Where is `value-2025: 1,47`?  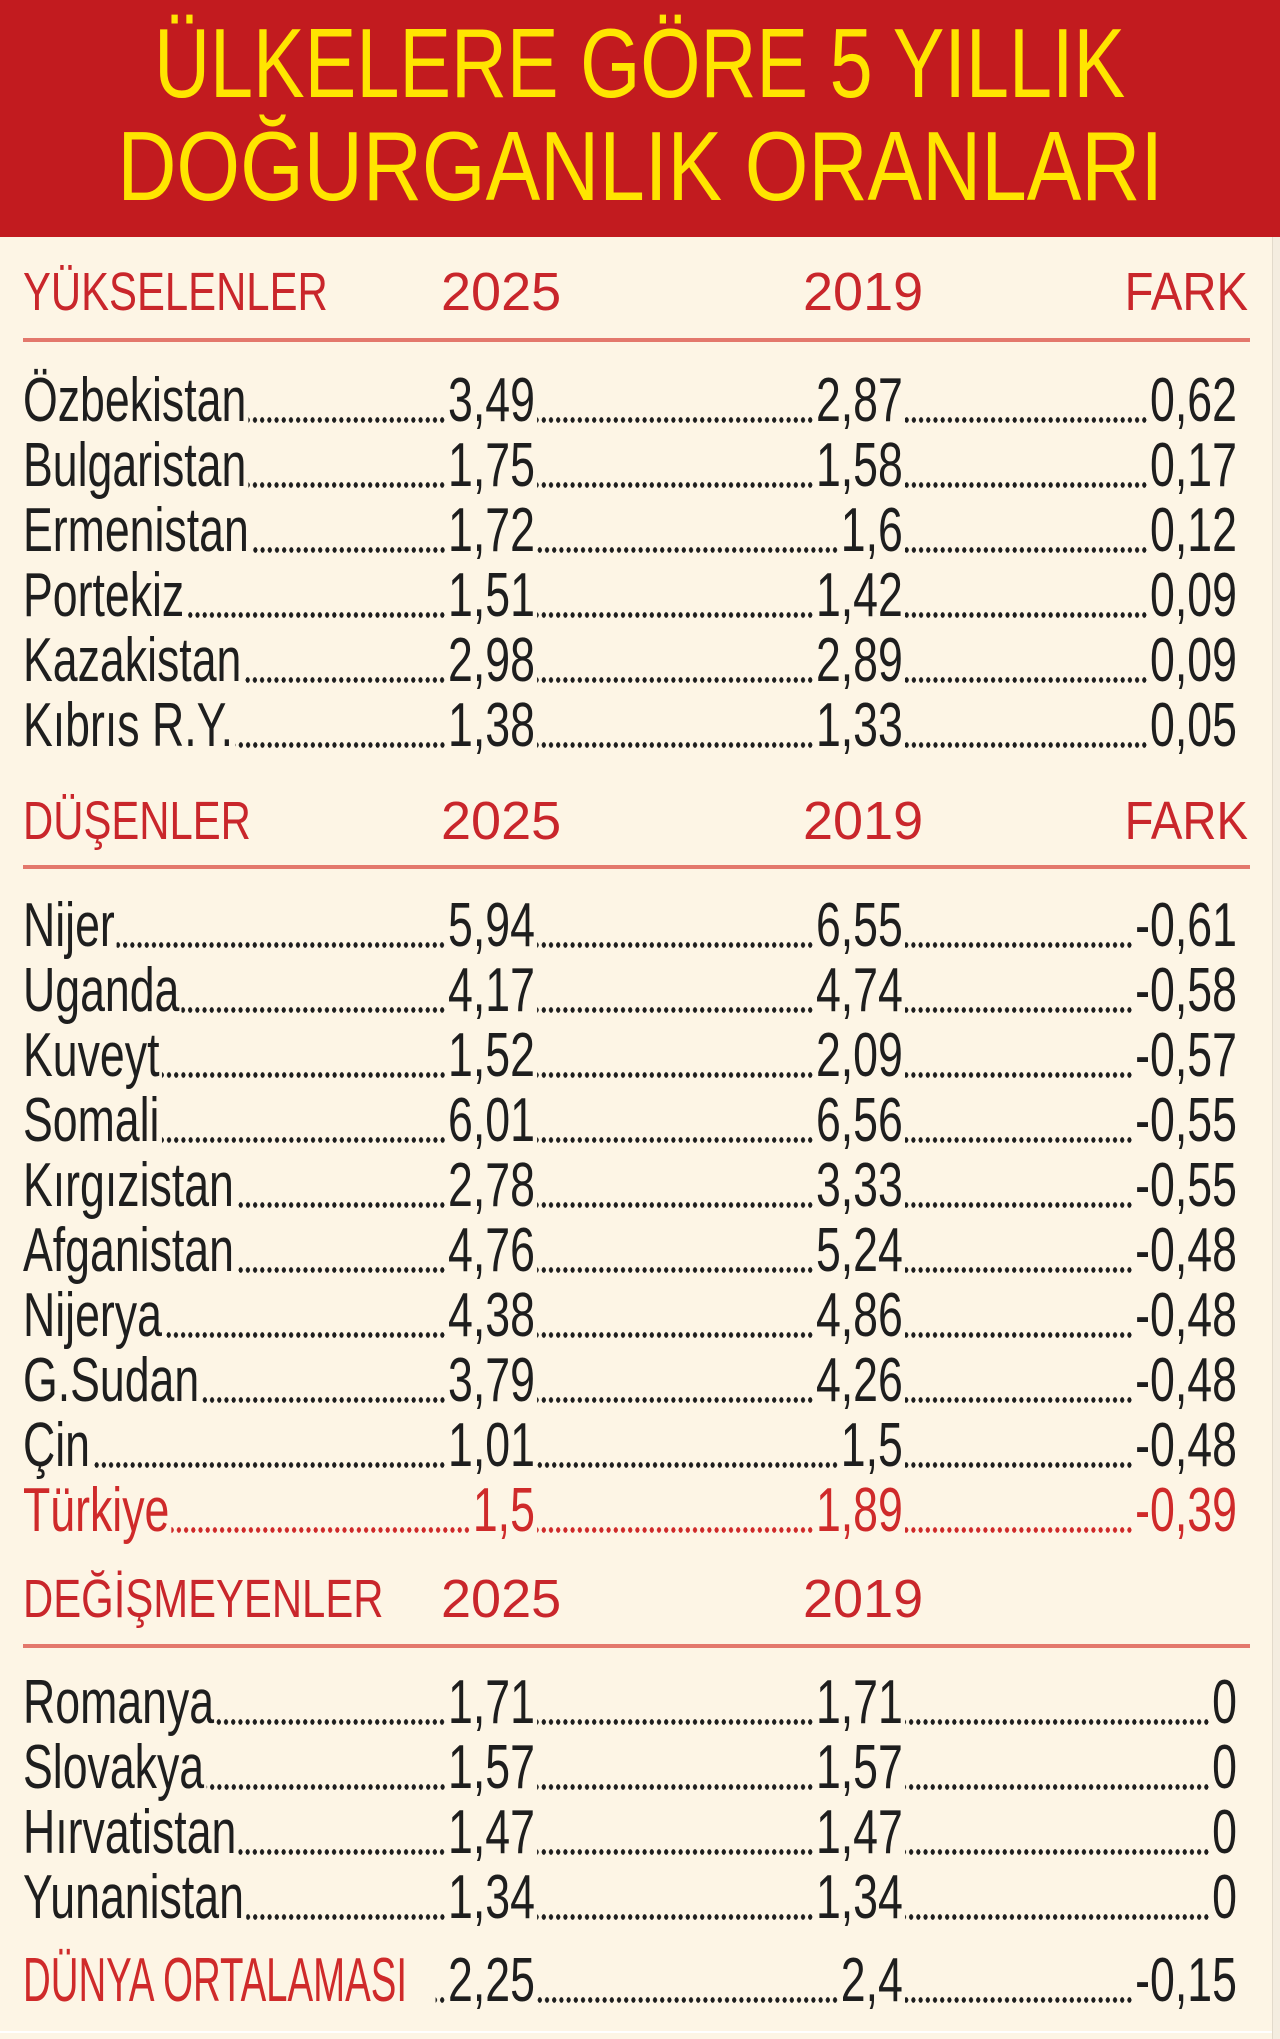 value-2025: 1,47 is located at coordinates (491, 1832).